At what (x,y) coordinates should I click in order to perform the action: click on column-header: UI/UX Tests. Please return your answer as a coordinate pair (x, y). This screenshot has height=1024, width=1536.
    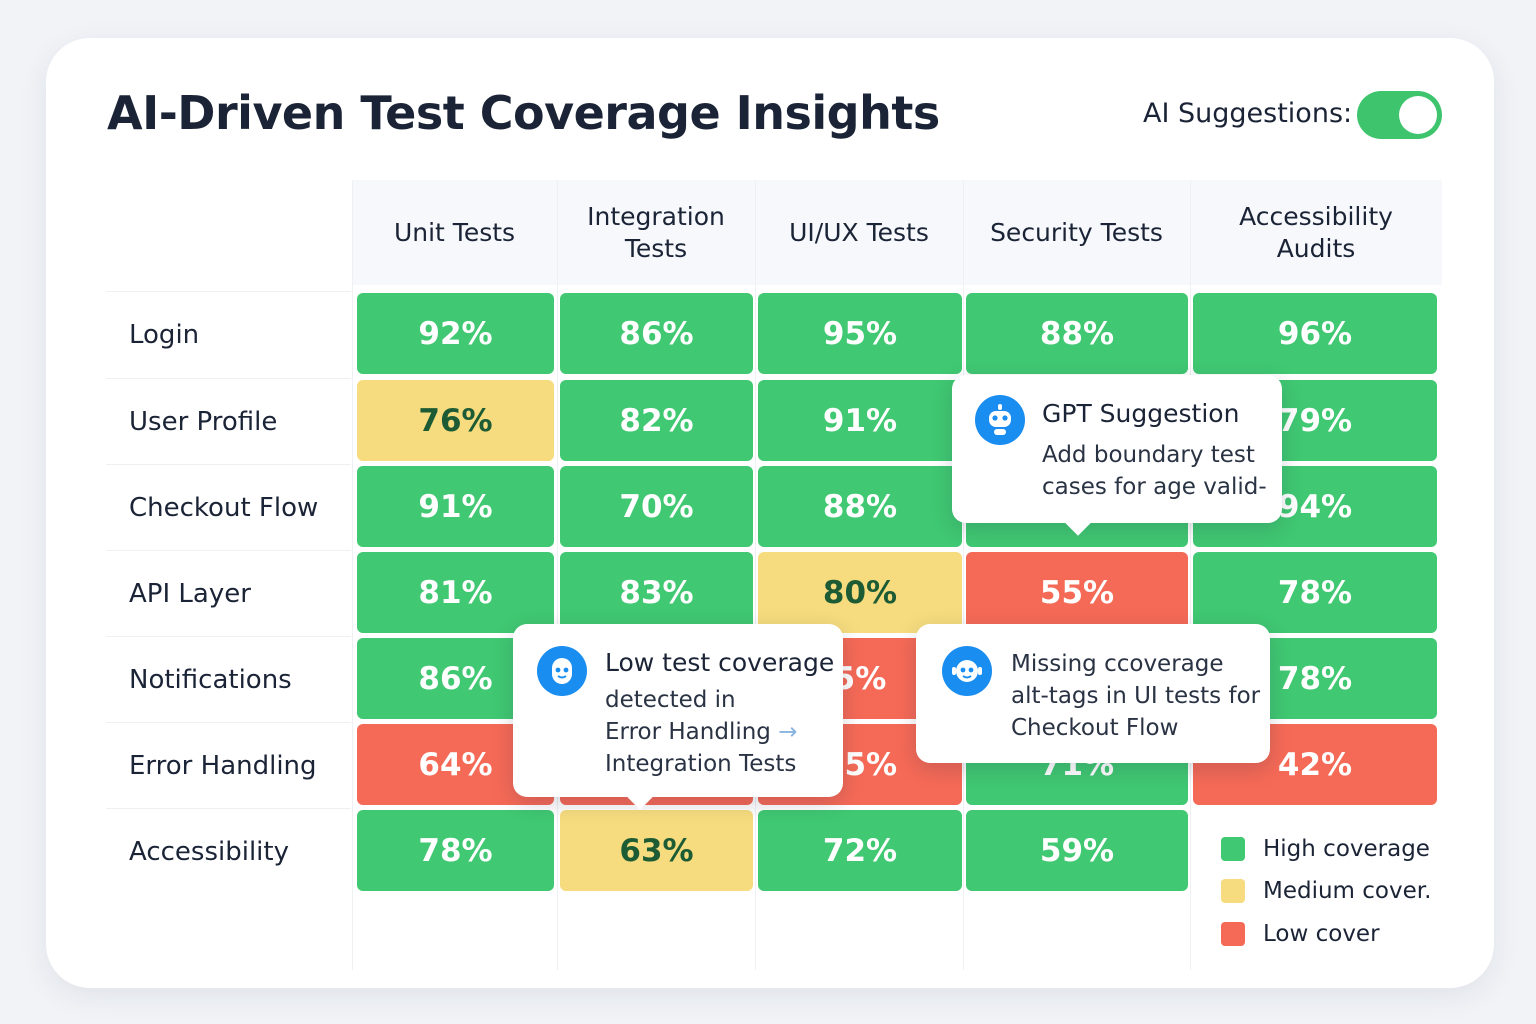
    Looking at the image, I should click on (859, 232).